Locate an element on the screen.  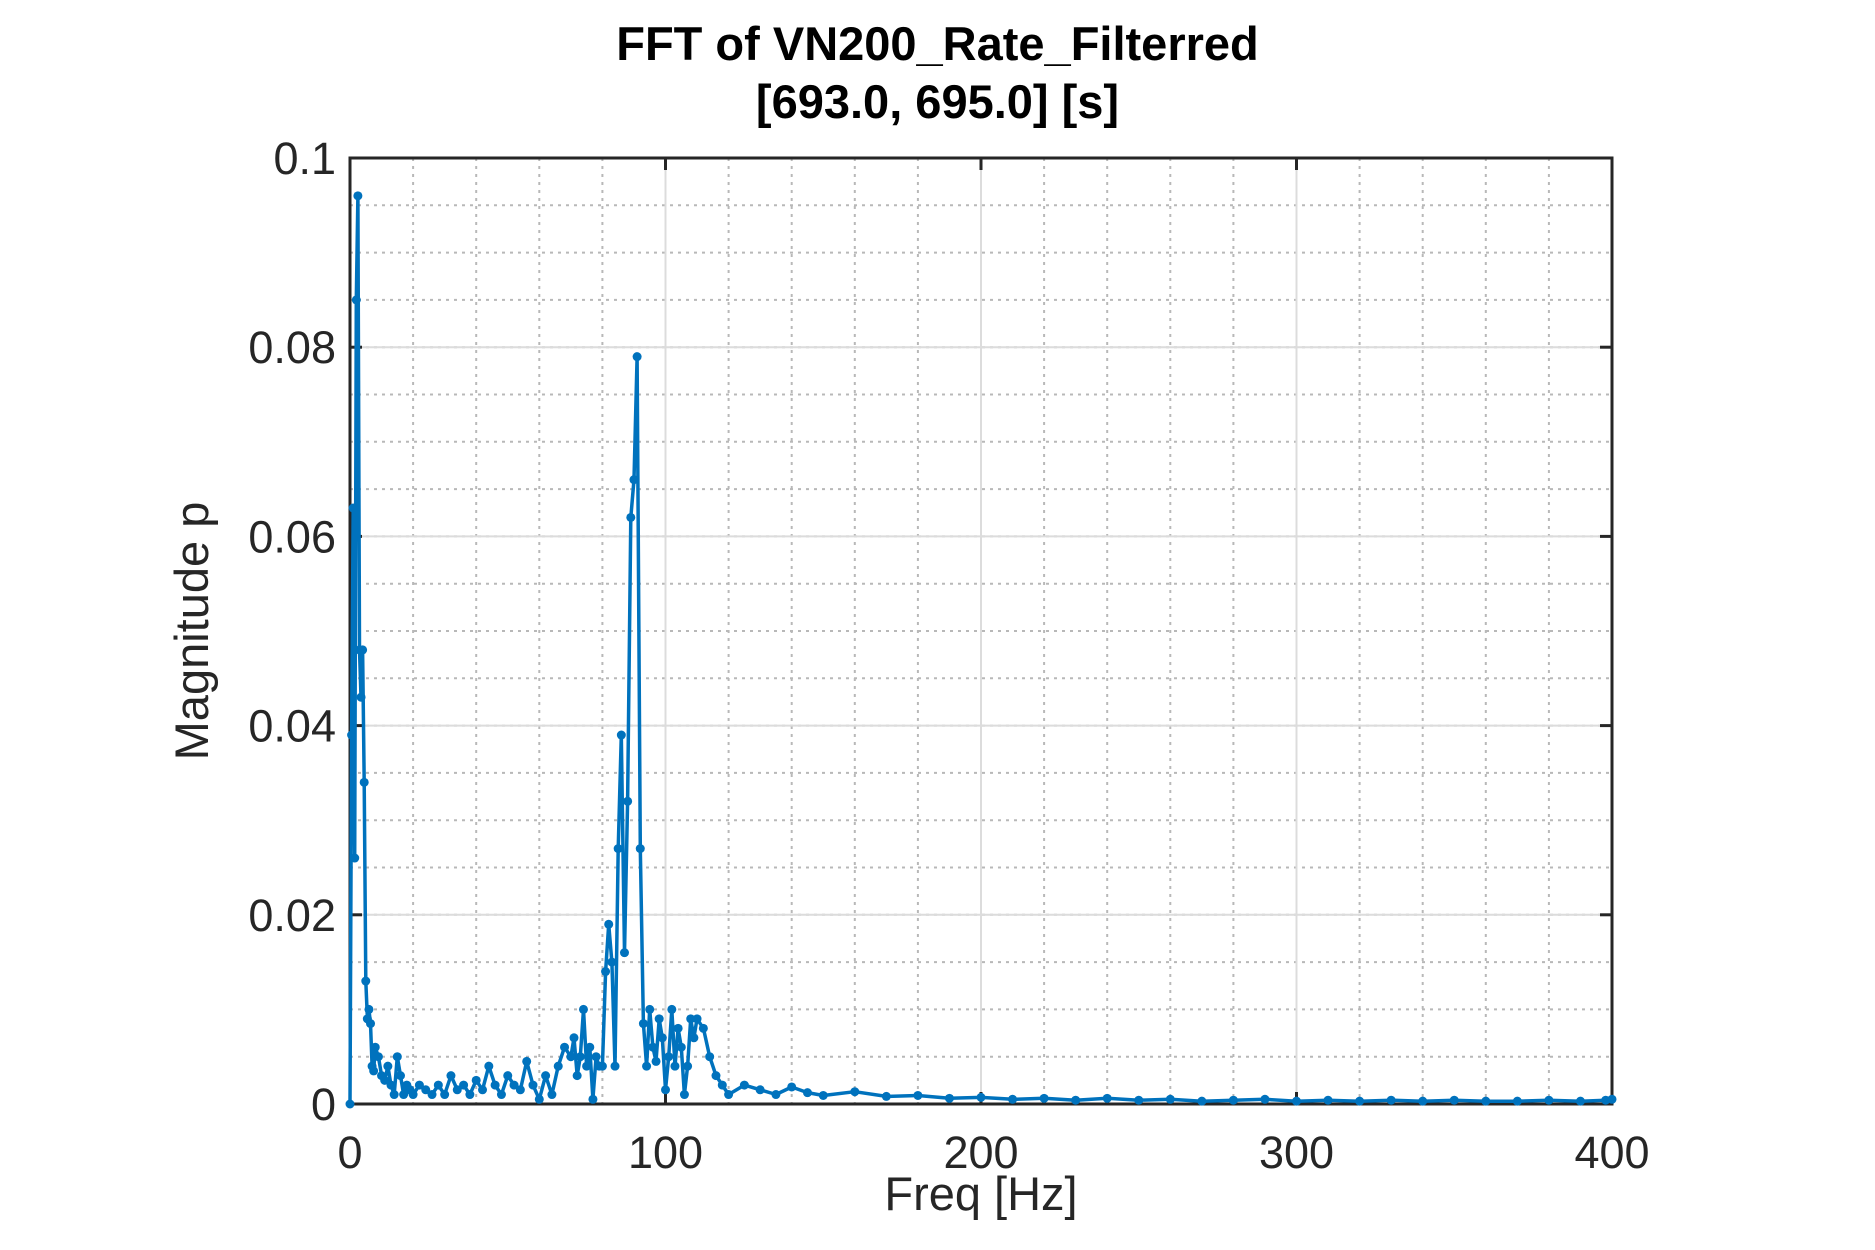
x-tick-label: 300 is located at coordinates (1296, 1152).